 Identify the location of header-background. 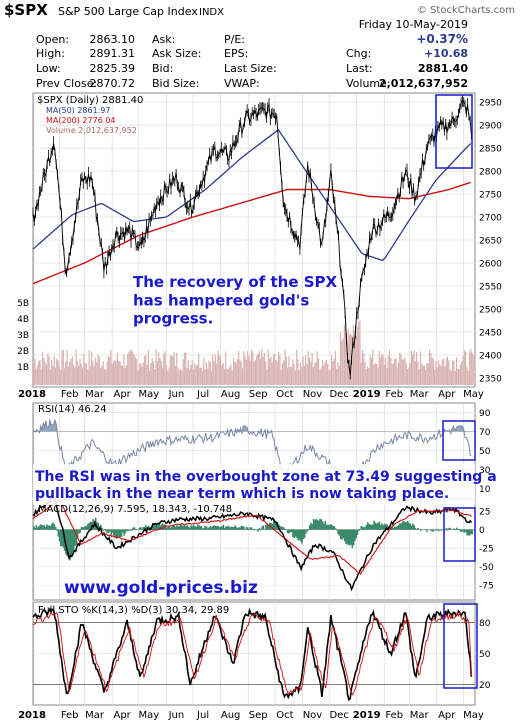
(260, 46).